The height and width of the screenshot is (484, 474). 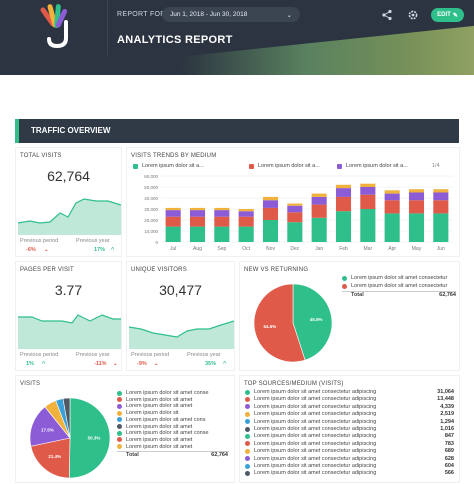 I want to click on source-value: 689, so click(x=449, y=451).